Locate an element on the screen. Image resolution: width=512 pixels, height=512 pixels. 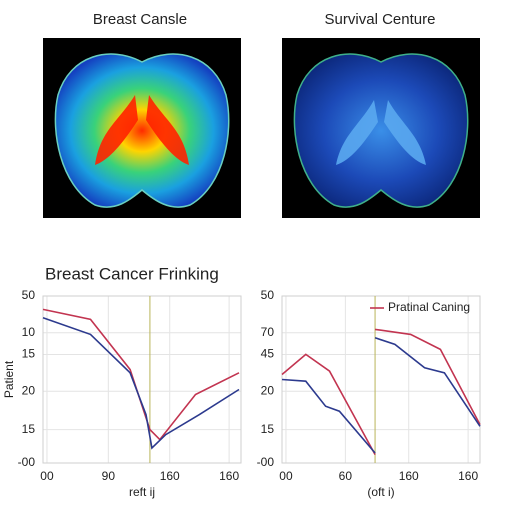
x-tick-label: 90 is located at coordinates (109, 476).